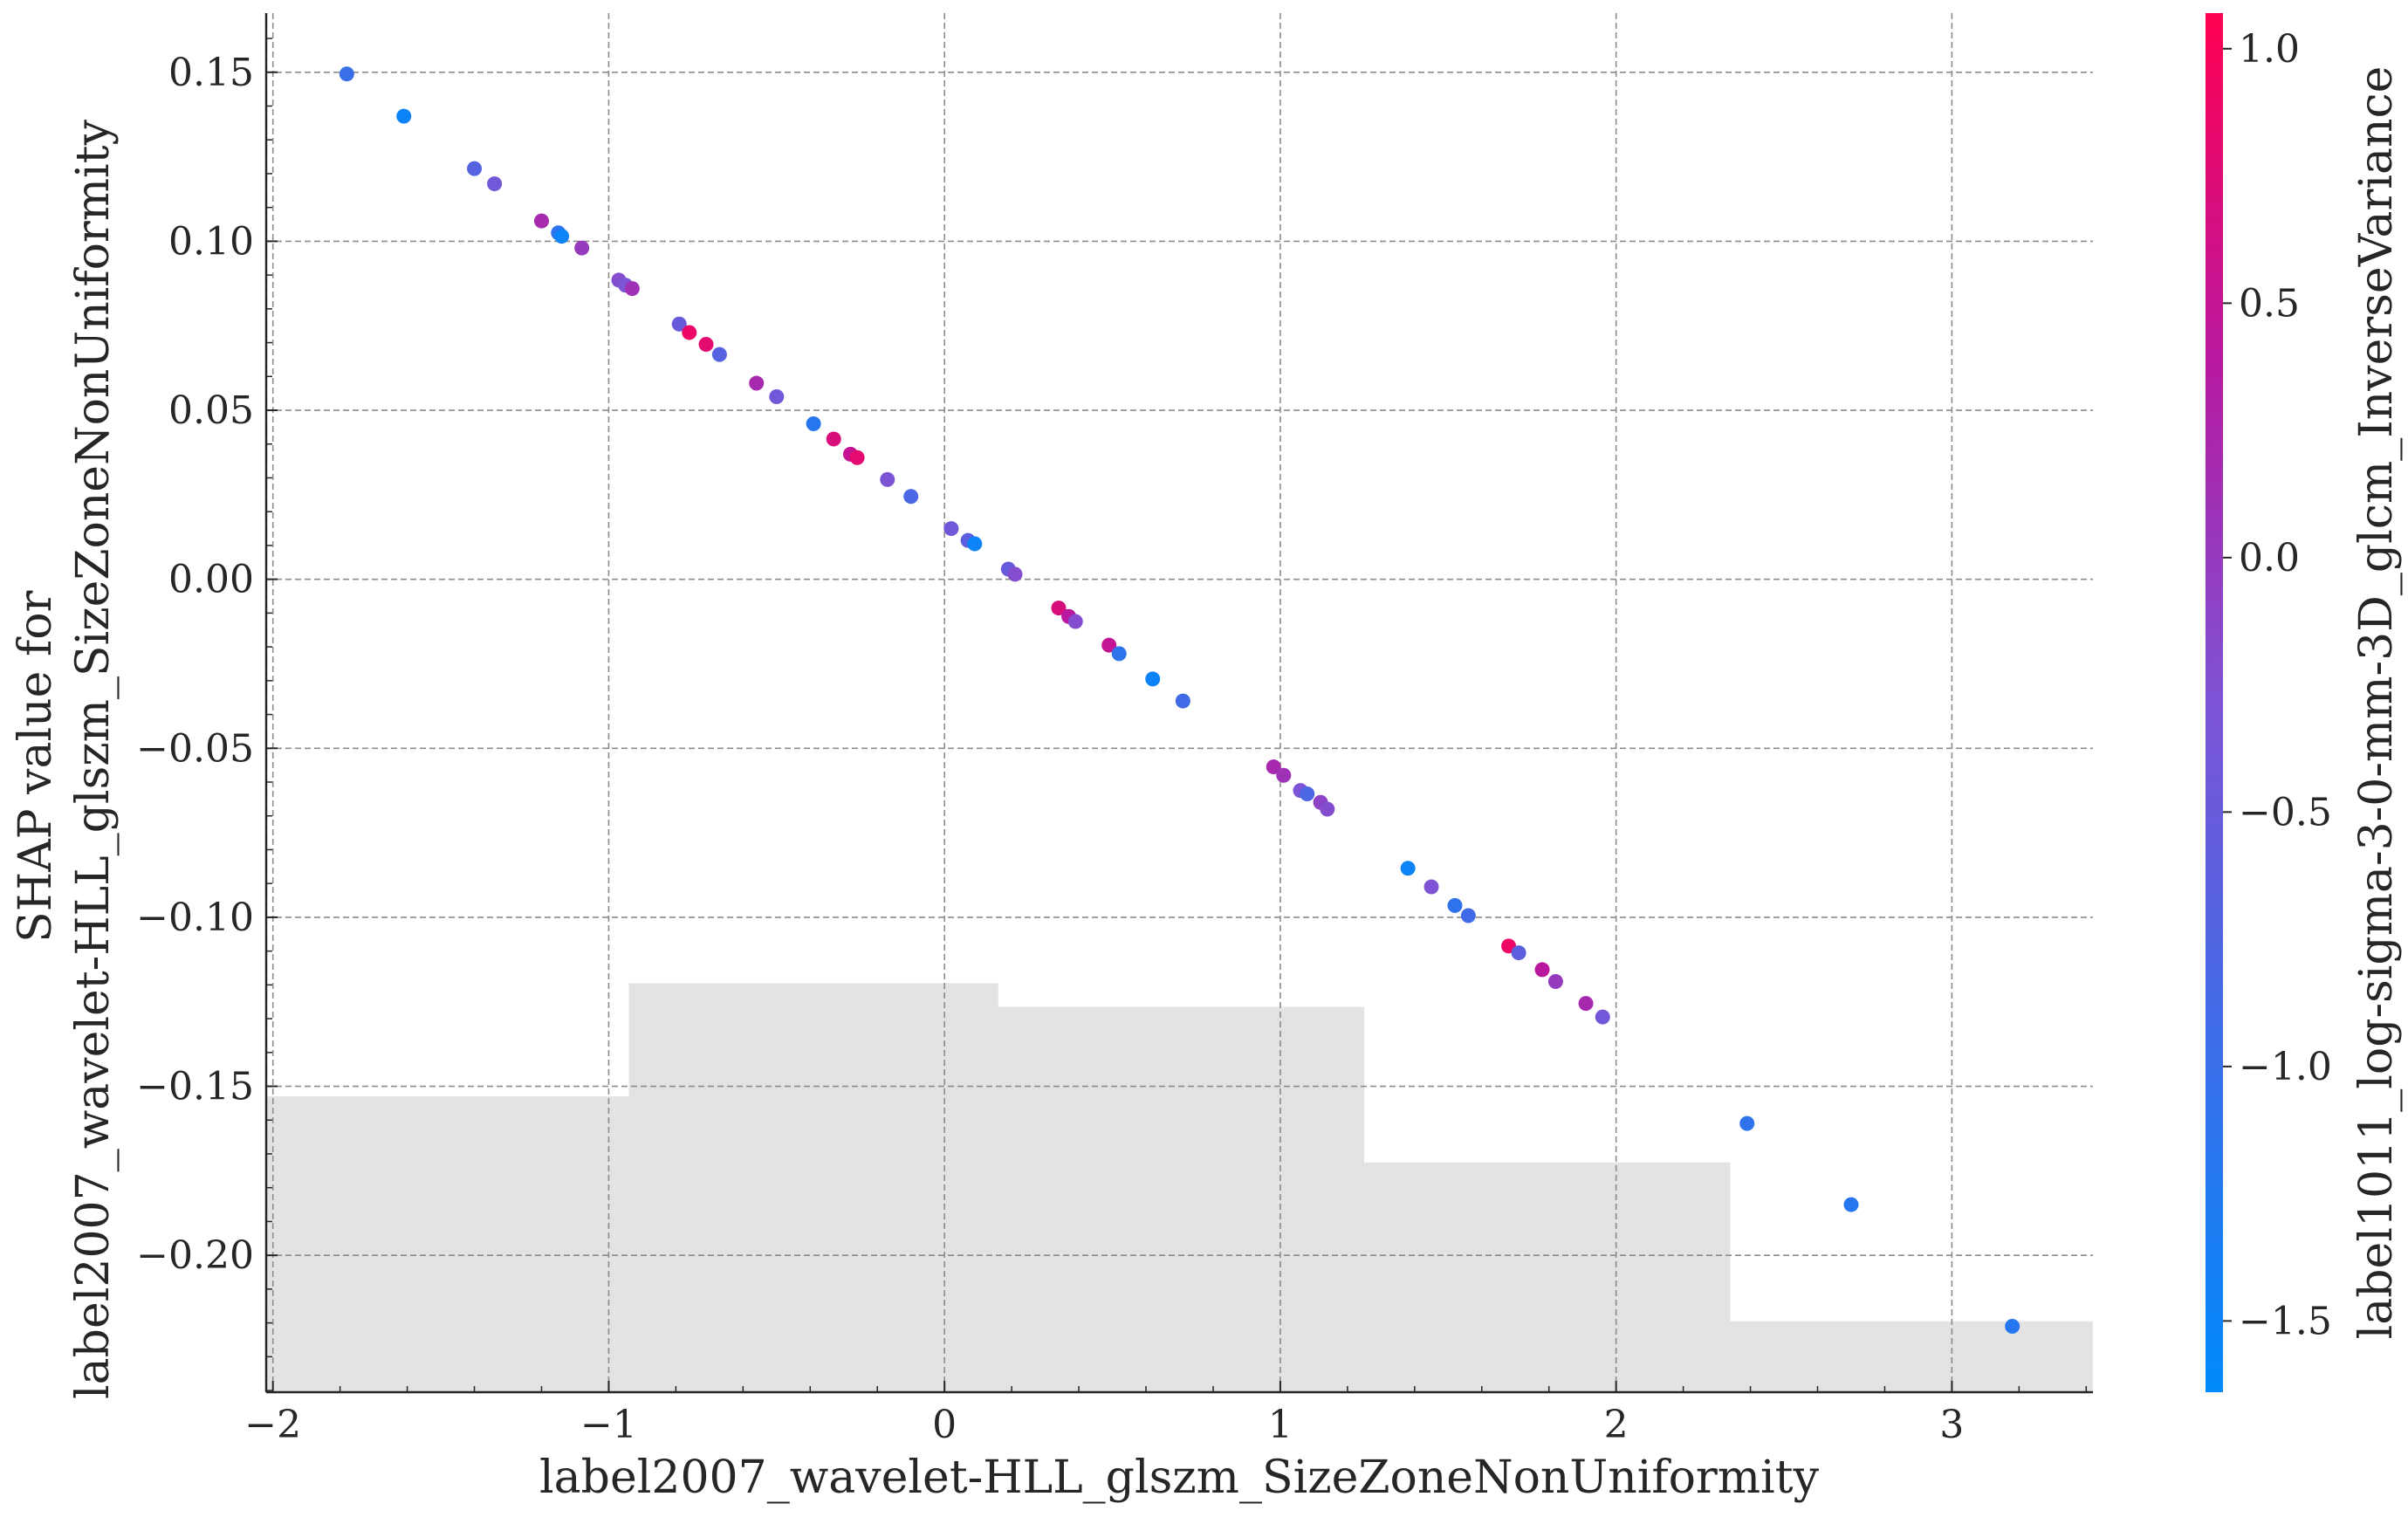  I want to click on y-tick-label: −0.10, so click(195, 918).